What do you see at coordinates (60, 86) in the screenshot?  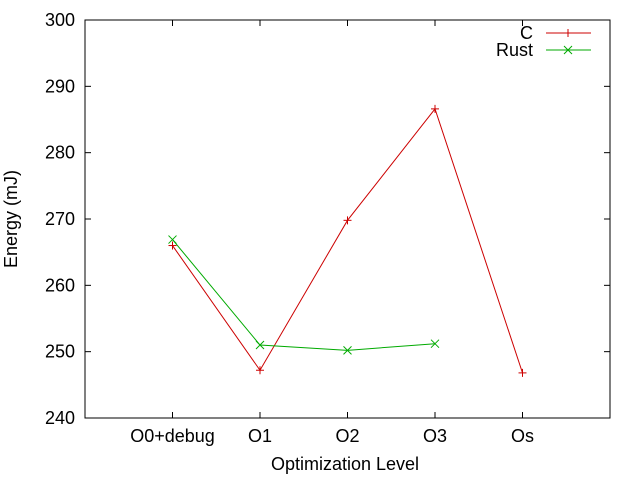 I see `y-tick-label: 290` at bounding box center [60, 86].